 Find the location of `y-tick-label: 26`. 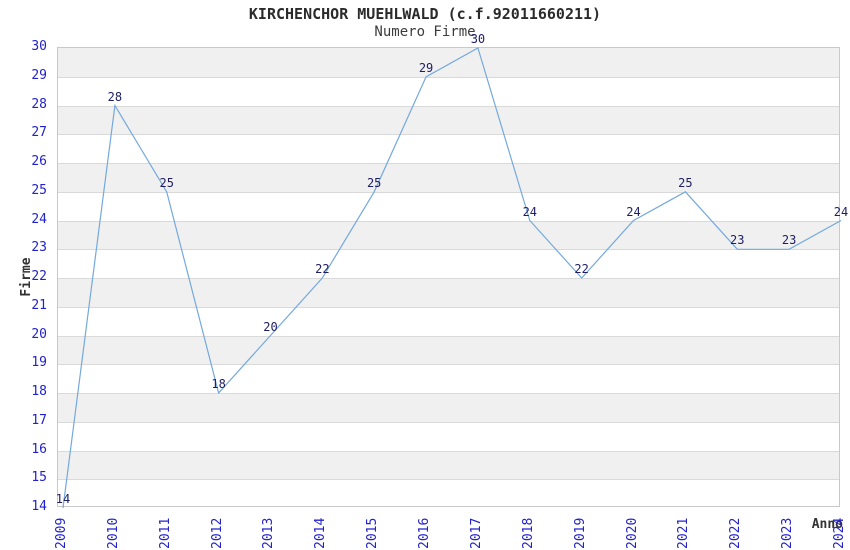

y-tick-label: 26 is located at coordinates (39, 161).